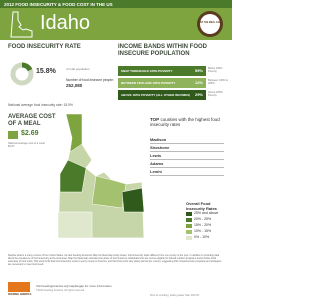 Image resolution: width=320 pixels, height=300 pixels. Describe the element at coordinates (203, 231) in the screenshot. I see `legend-label: 10% - 15%` at that location.